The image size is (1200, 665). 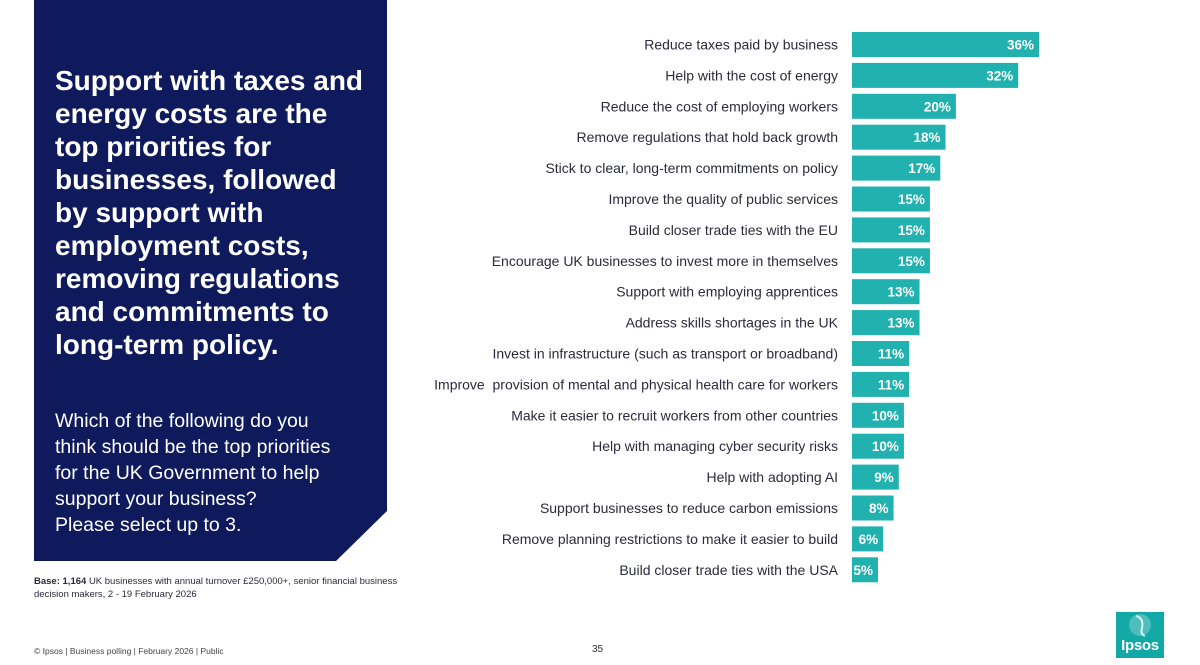 I want to click on category-label: Build closer trade ties with the USA, so click(x=728, y=570).